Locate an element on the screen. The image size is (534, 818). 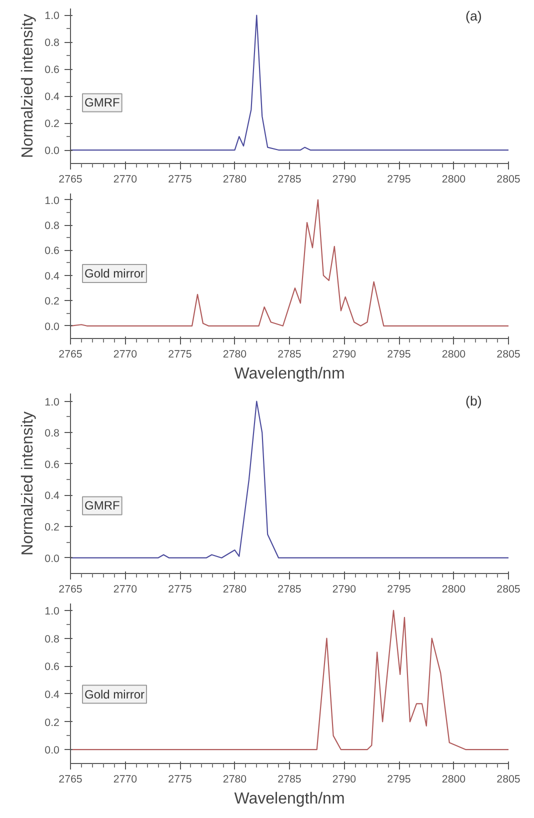
annotation: (b) is located at coordinates (474, 401).